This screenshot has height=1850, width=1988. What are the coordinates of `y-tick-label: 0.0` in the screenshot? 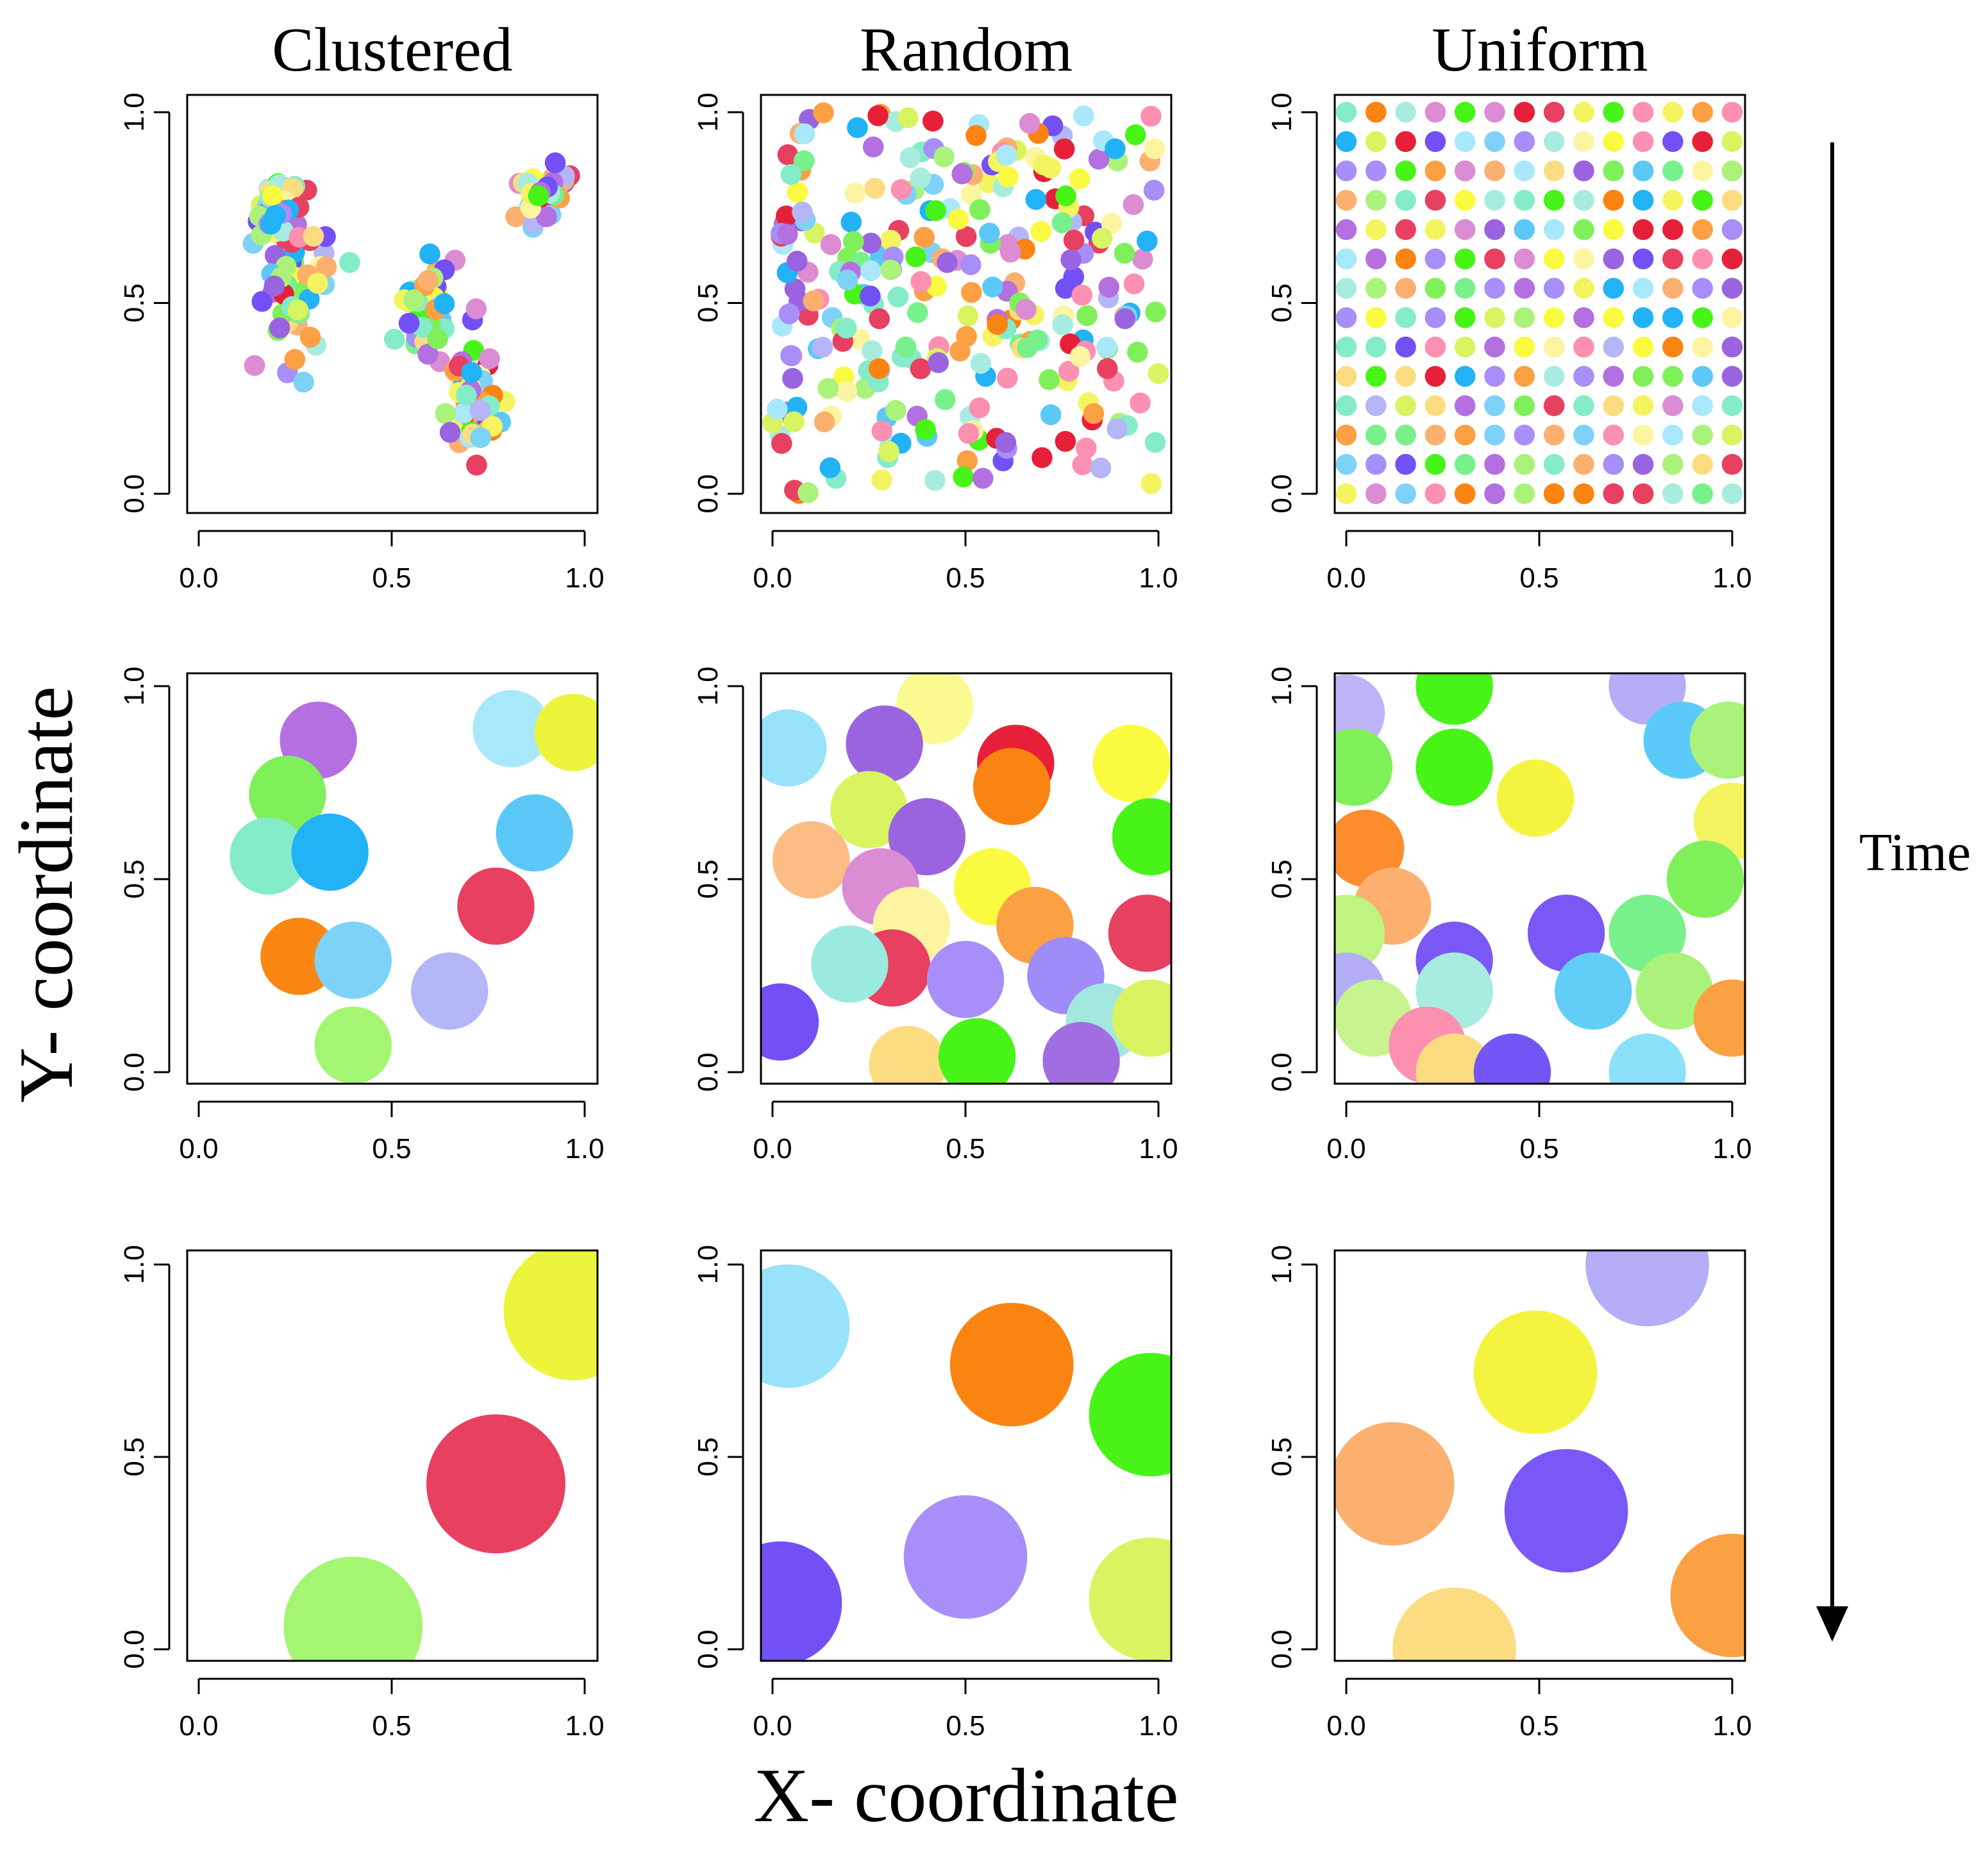 It's located at (134, 1072).